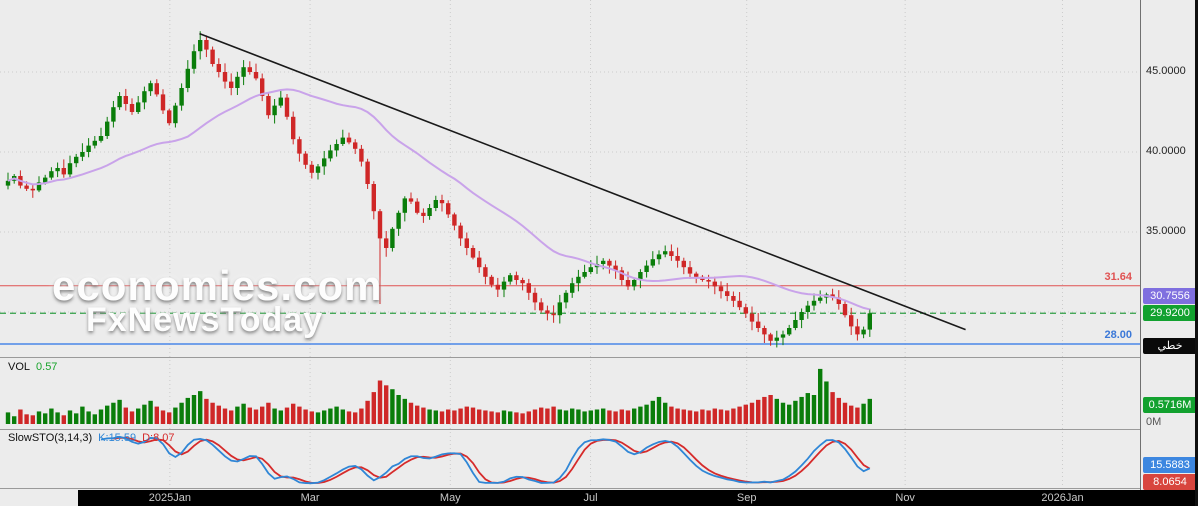 This screenshot has height=506, width=1198. What do you see at coordinates (19, 367) in the screenshot?
I see `volume-label: VOL` at bounding box center [19, 367].